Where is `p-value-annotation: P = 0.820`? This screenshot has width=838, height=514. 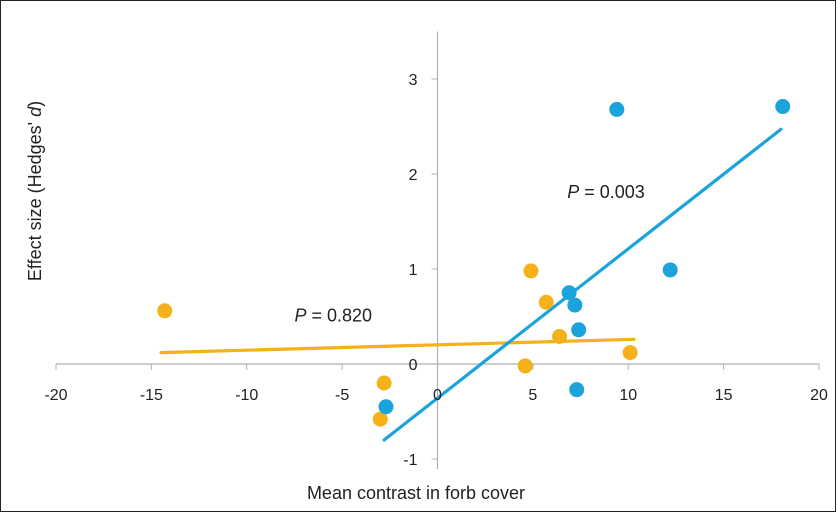
p-value-annotation: P = 0.820 is located at coordinates (333, 315).